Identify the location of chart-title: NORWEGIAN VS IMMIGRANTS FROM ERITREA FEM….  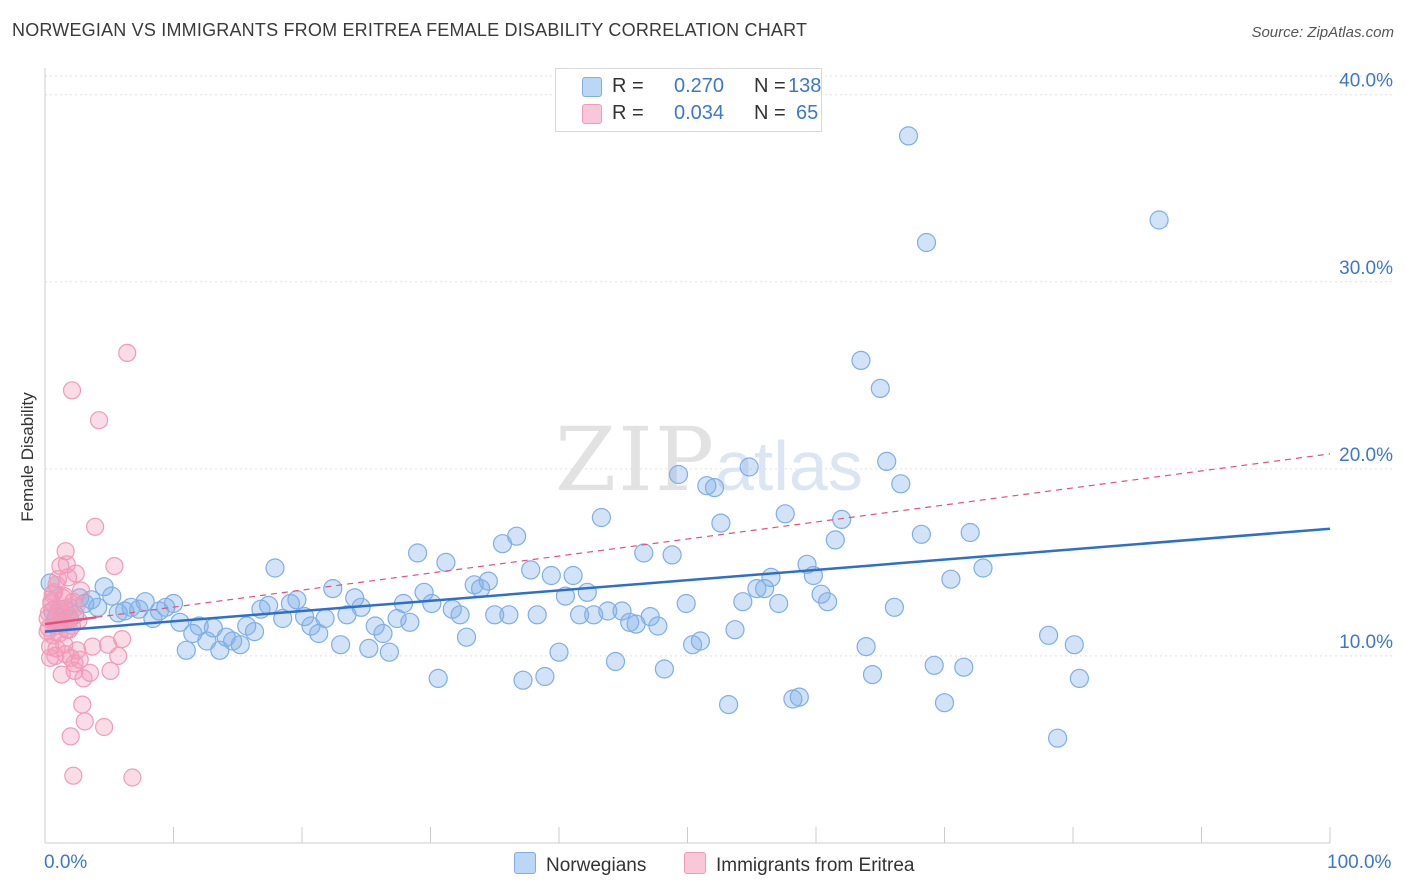
(410, 30).